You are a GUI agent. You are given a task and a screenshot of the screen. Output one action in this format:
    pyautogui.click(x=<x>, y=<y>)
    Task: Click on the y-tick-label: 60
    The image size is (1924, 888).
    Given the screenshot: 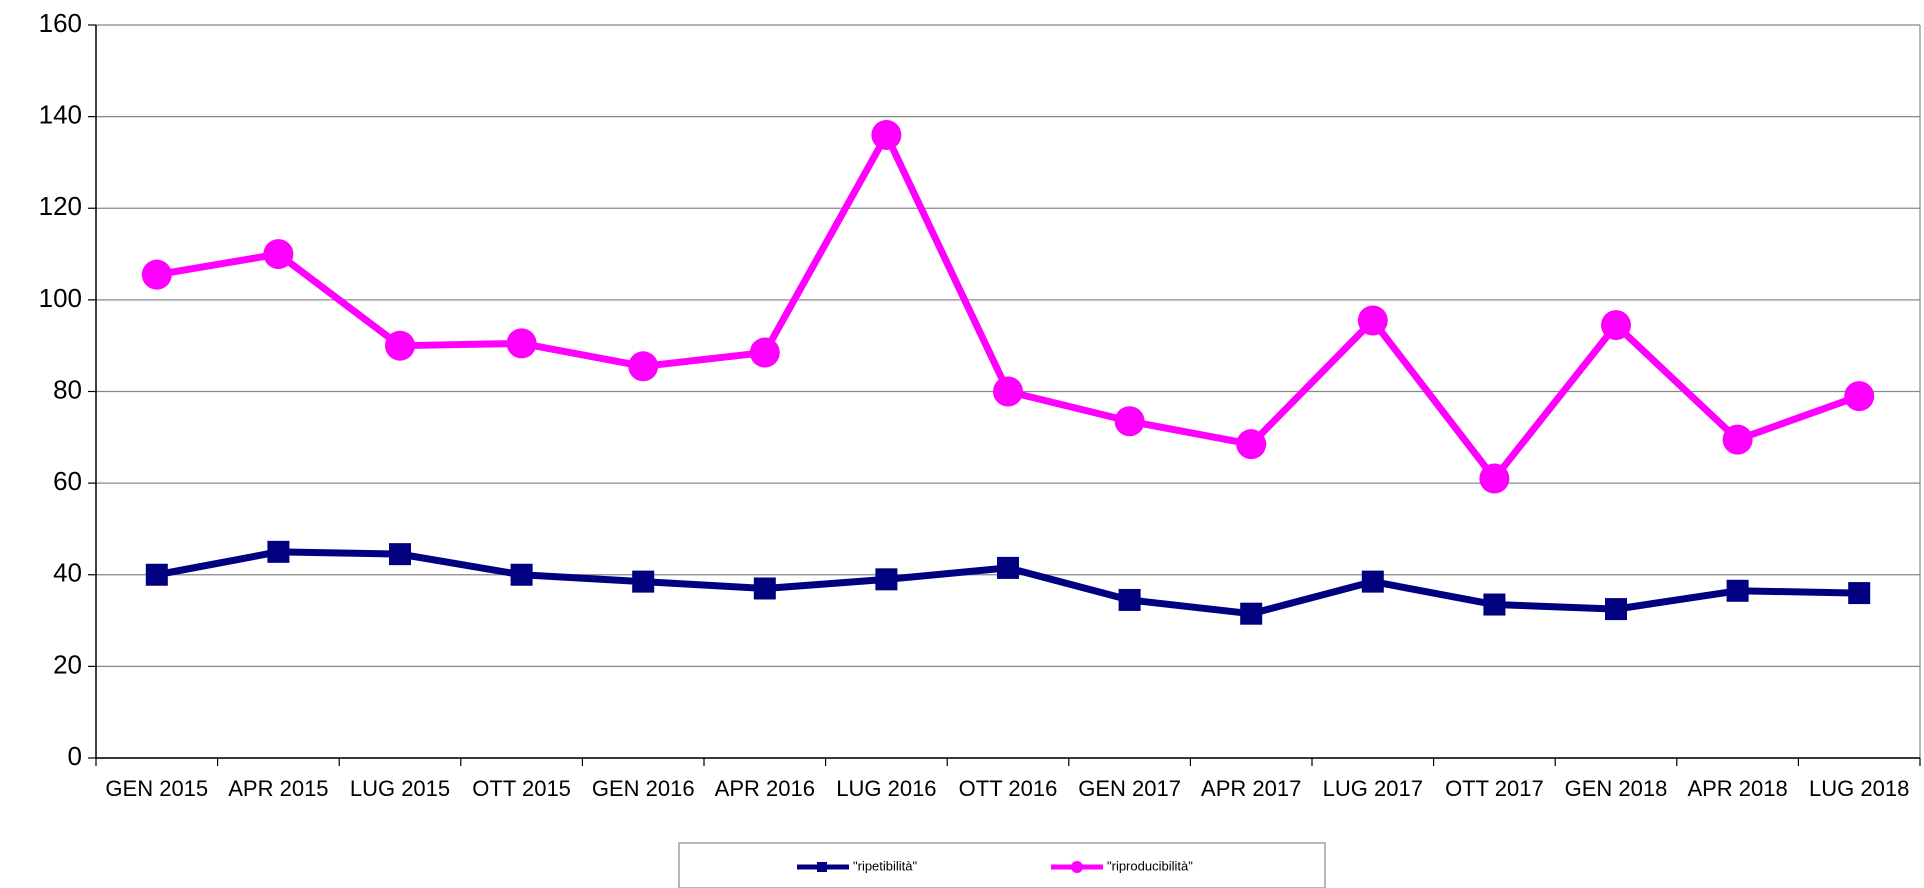 What is the action you would take?
    pyautogui.click(x=67, y=481)
    